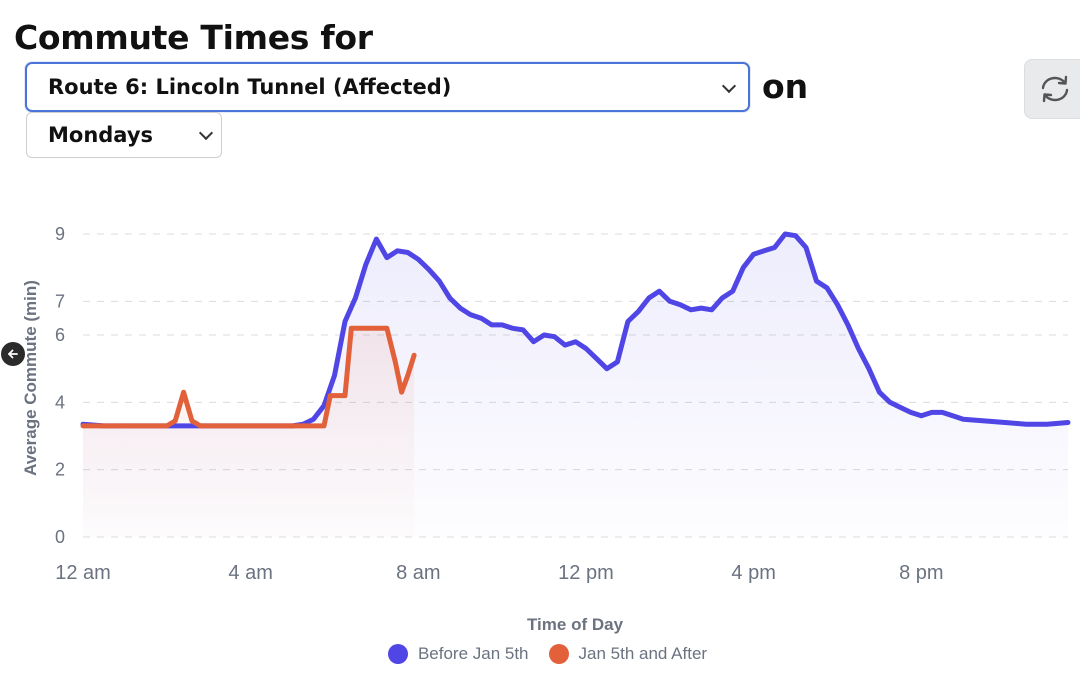 Image resolution: width=1080 pixels, height=685 pixels. Describe the element at coordinates (785, 86) in the screenshot. I see `on-label: on` at that location.